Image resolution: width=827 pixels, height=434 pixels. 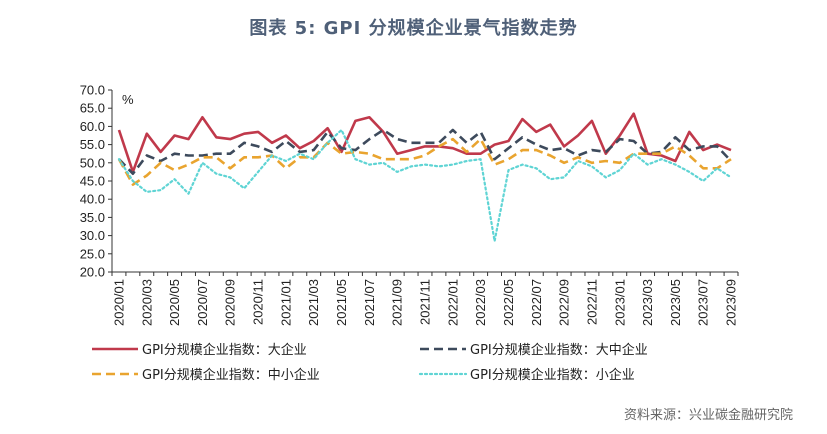 I want to click on x-tick-label: 2021/07, so click(x=369, y=302).